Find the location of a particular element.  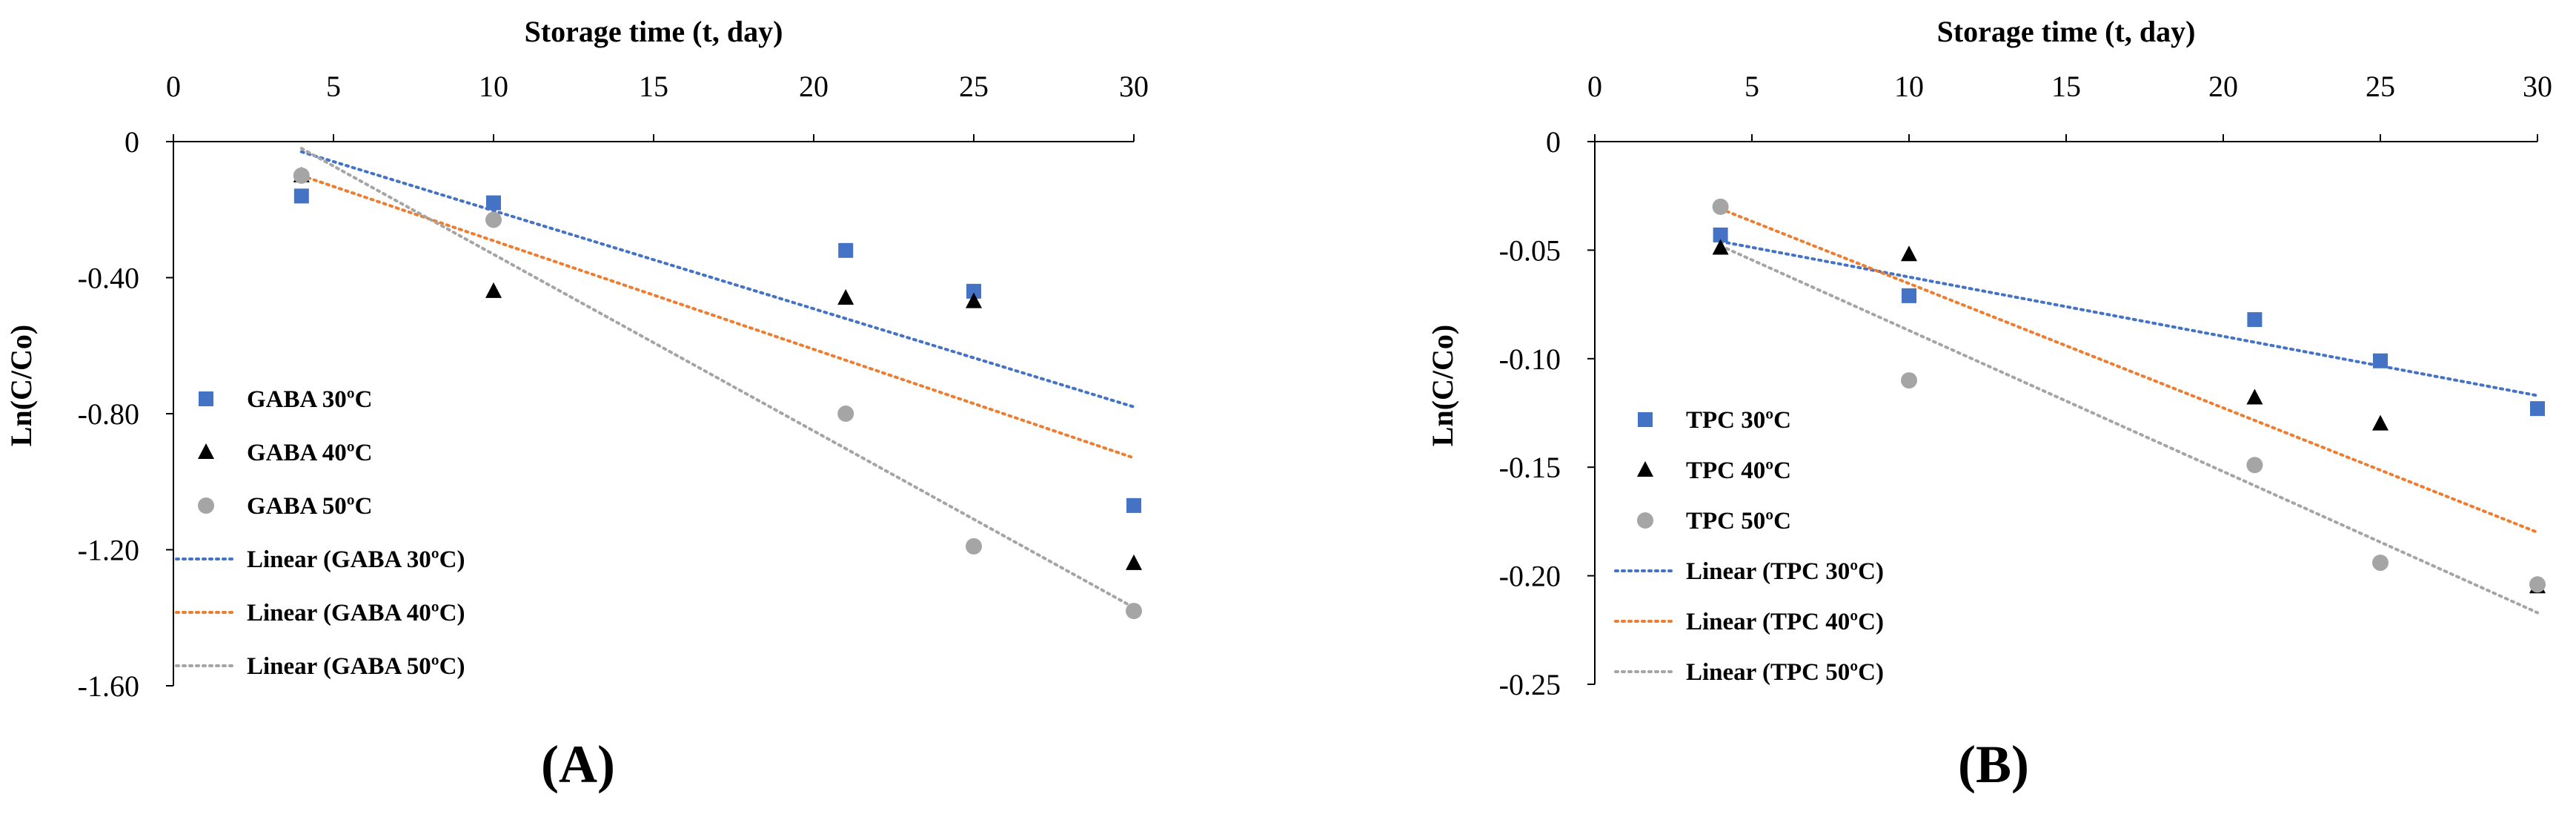

legend-label: Linear (TPC 50ºC) is located at coordinates (1785, 672).